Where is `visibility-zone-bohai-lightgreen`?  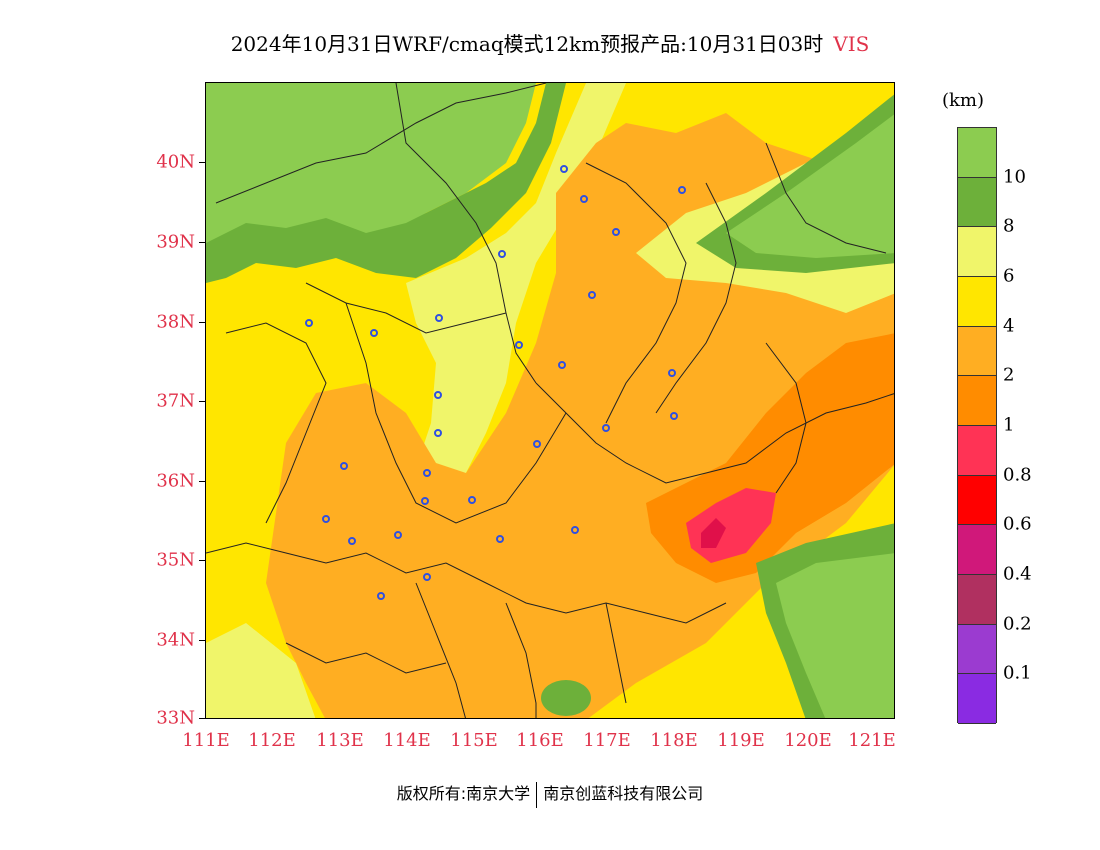
visibility-zone-bohai-lightgreen is located at coordinates (810, 186).